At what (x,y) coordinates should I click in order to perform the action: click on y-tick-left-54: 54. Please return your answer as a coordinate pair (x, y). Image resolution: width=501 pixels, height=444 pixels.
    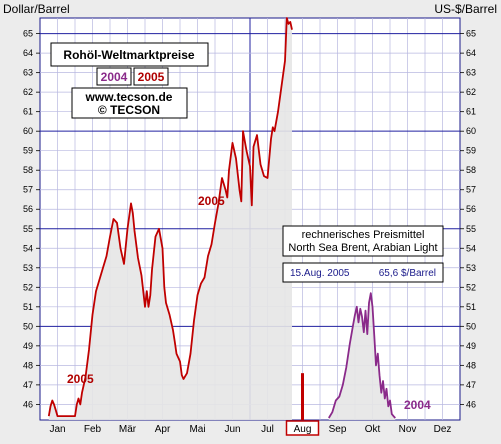
    Looking at the image, I should click on (28, 248).